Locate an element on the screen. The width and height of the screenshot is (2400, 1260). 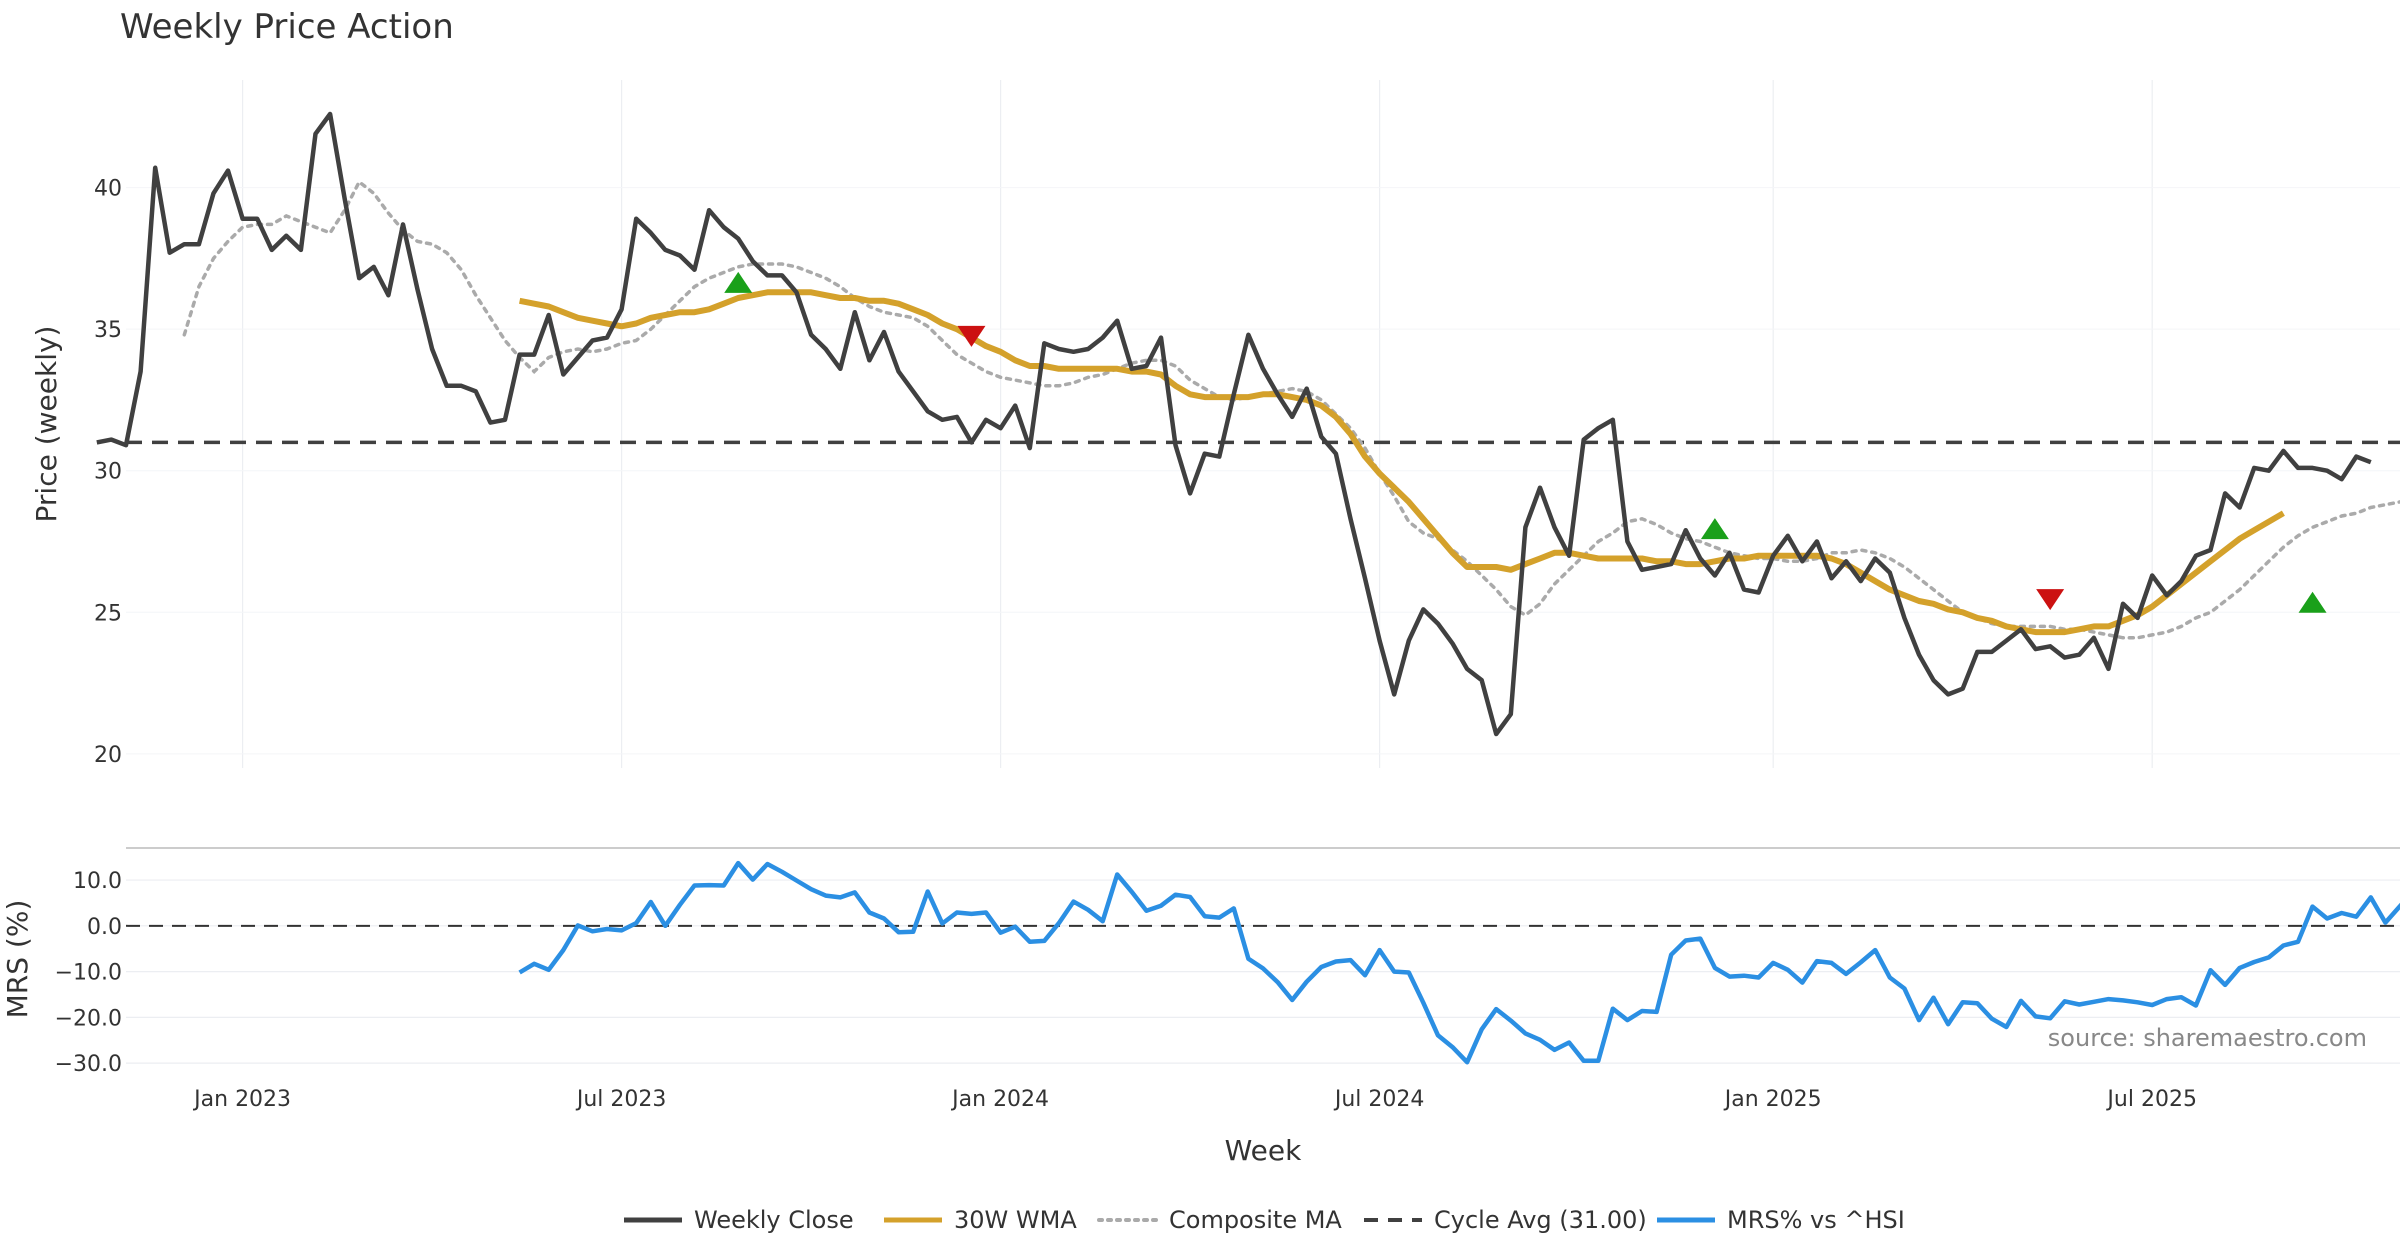
chart-title: Weekly Price Action is located at coordinates (287, 27).